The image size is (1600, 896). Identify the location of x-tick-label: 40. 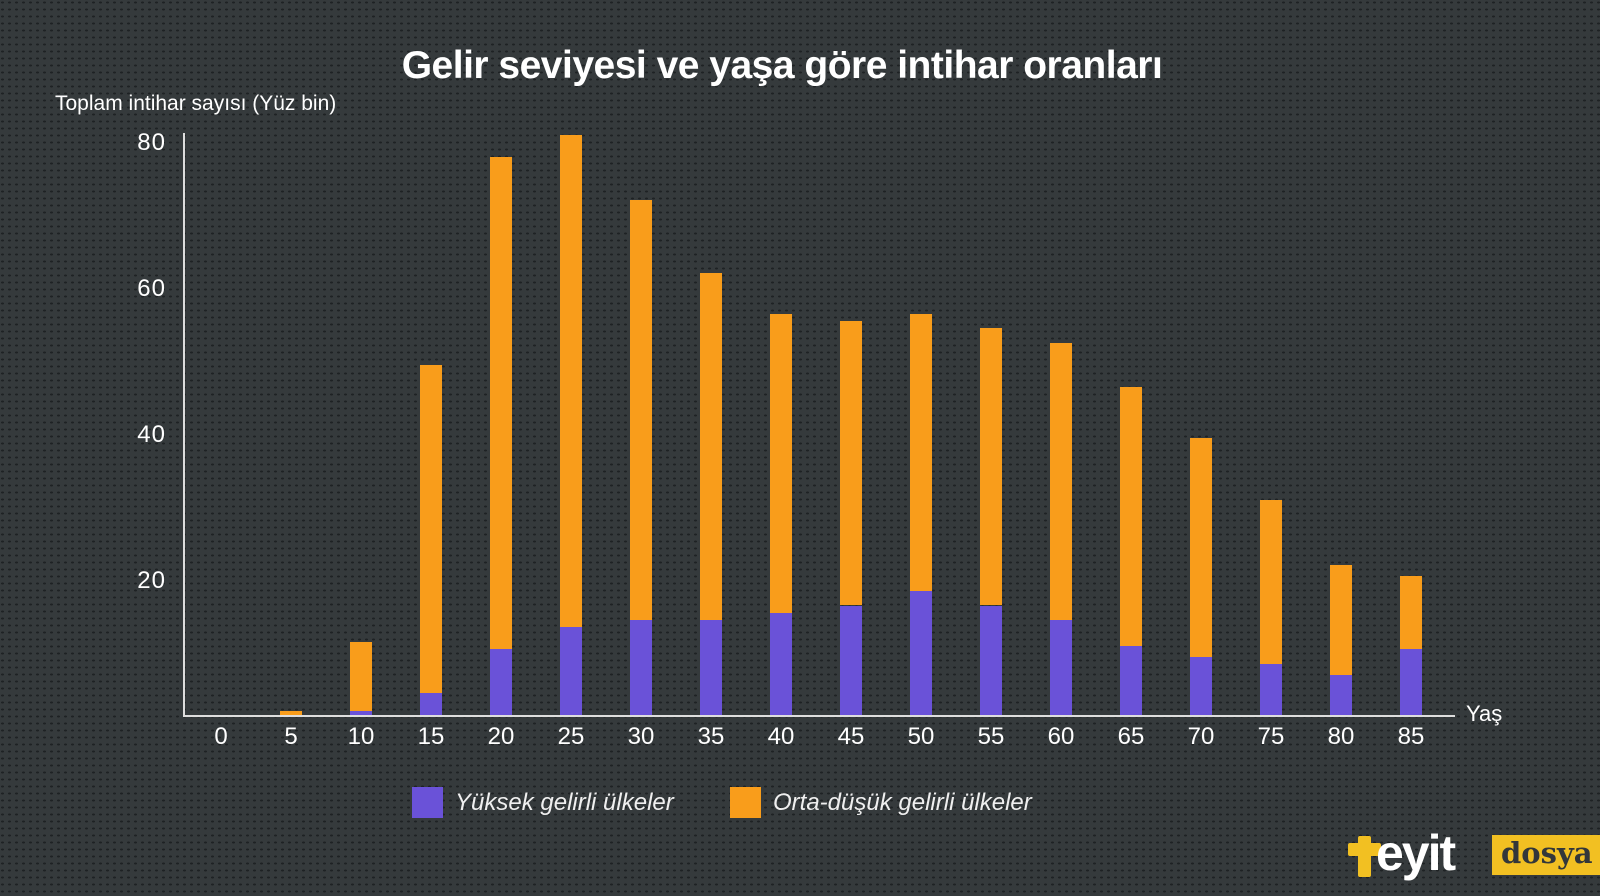
(781, 736).